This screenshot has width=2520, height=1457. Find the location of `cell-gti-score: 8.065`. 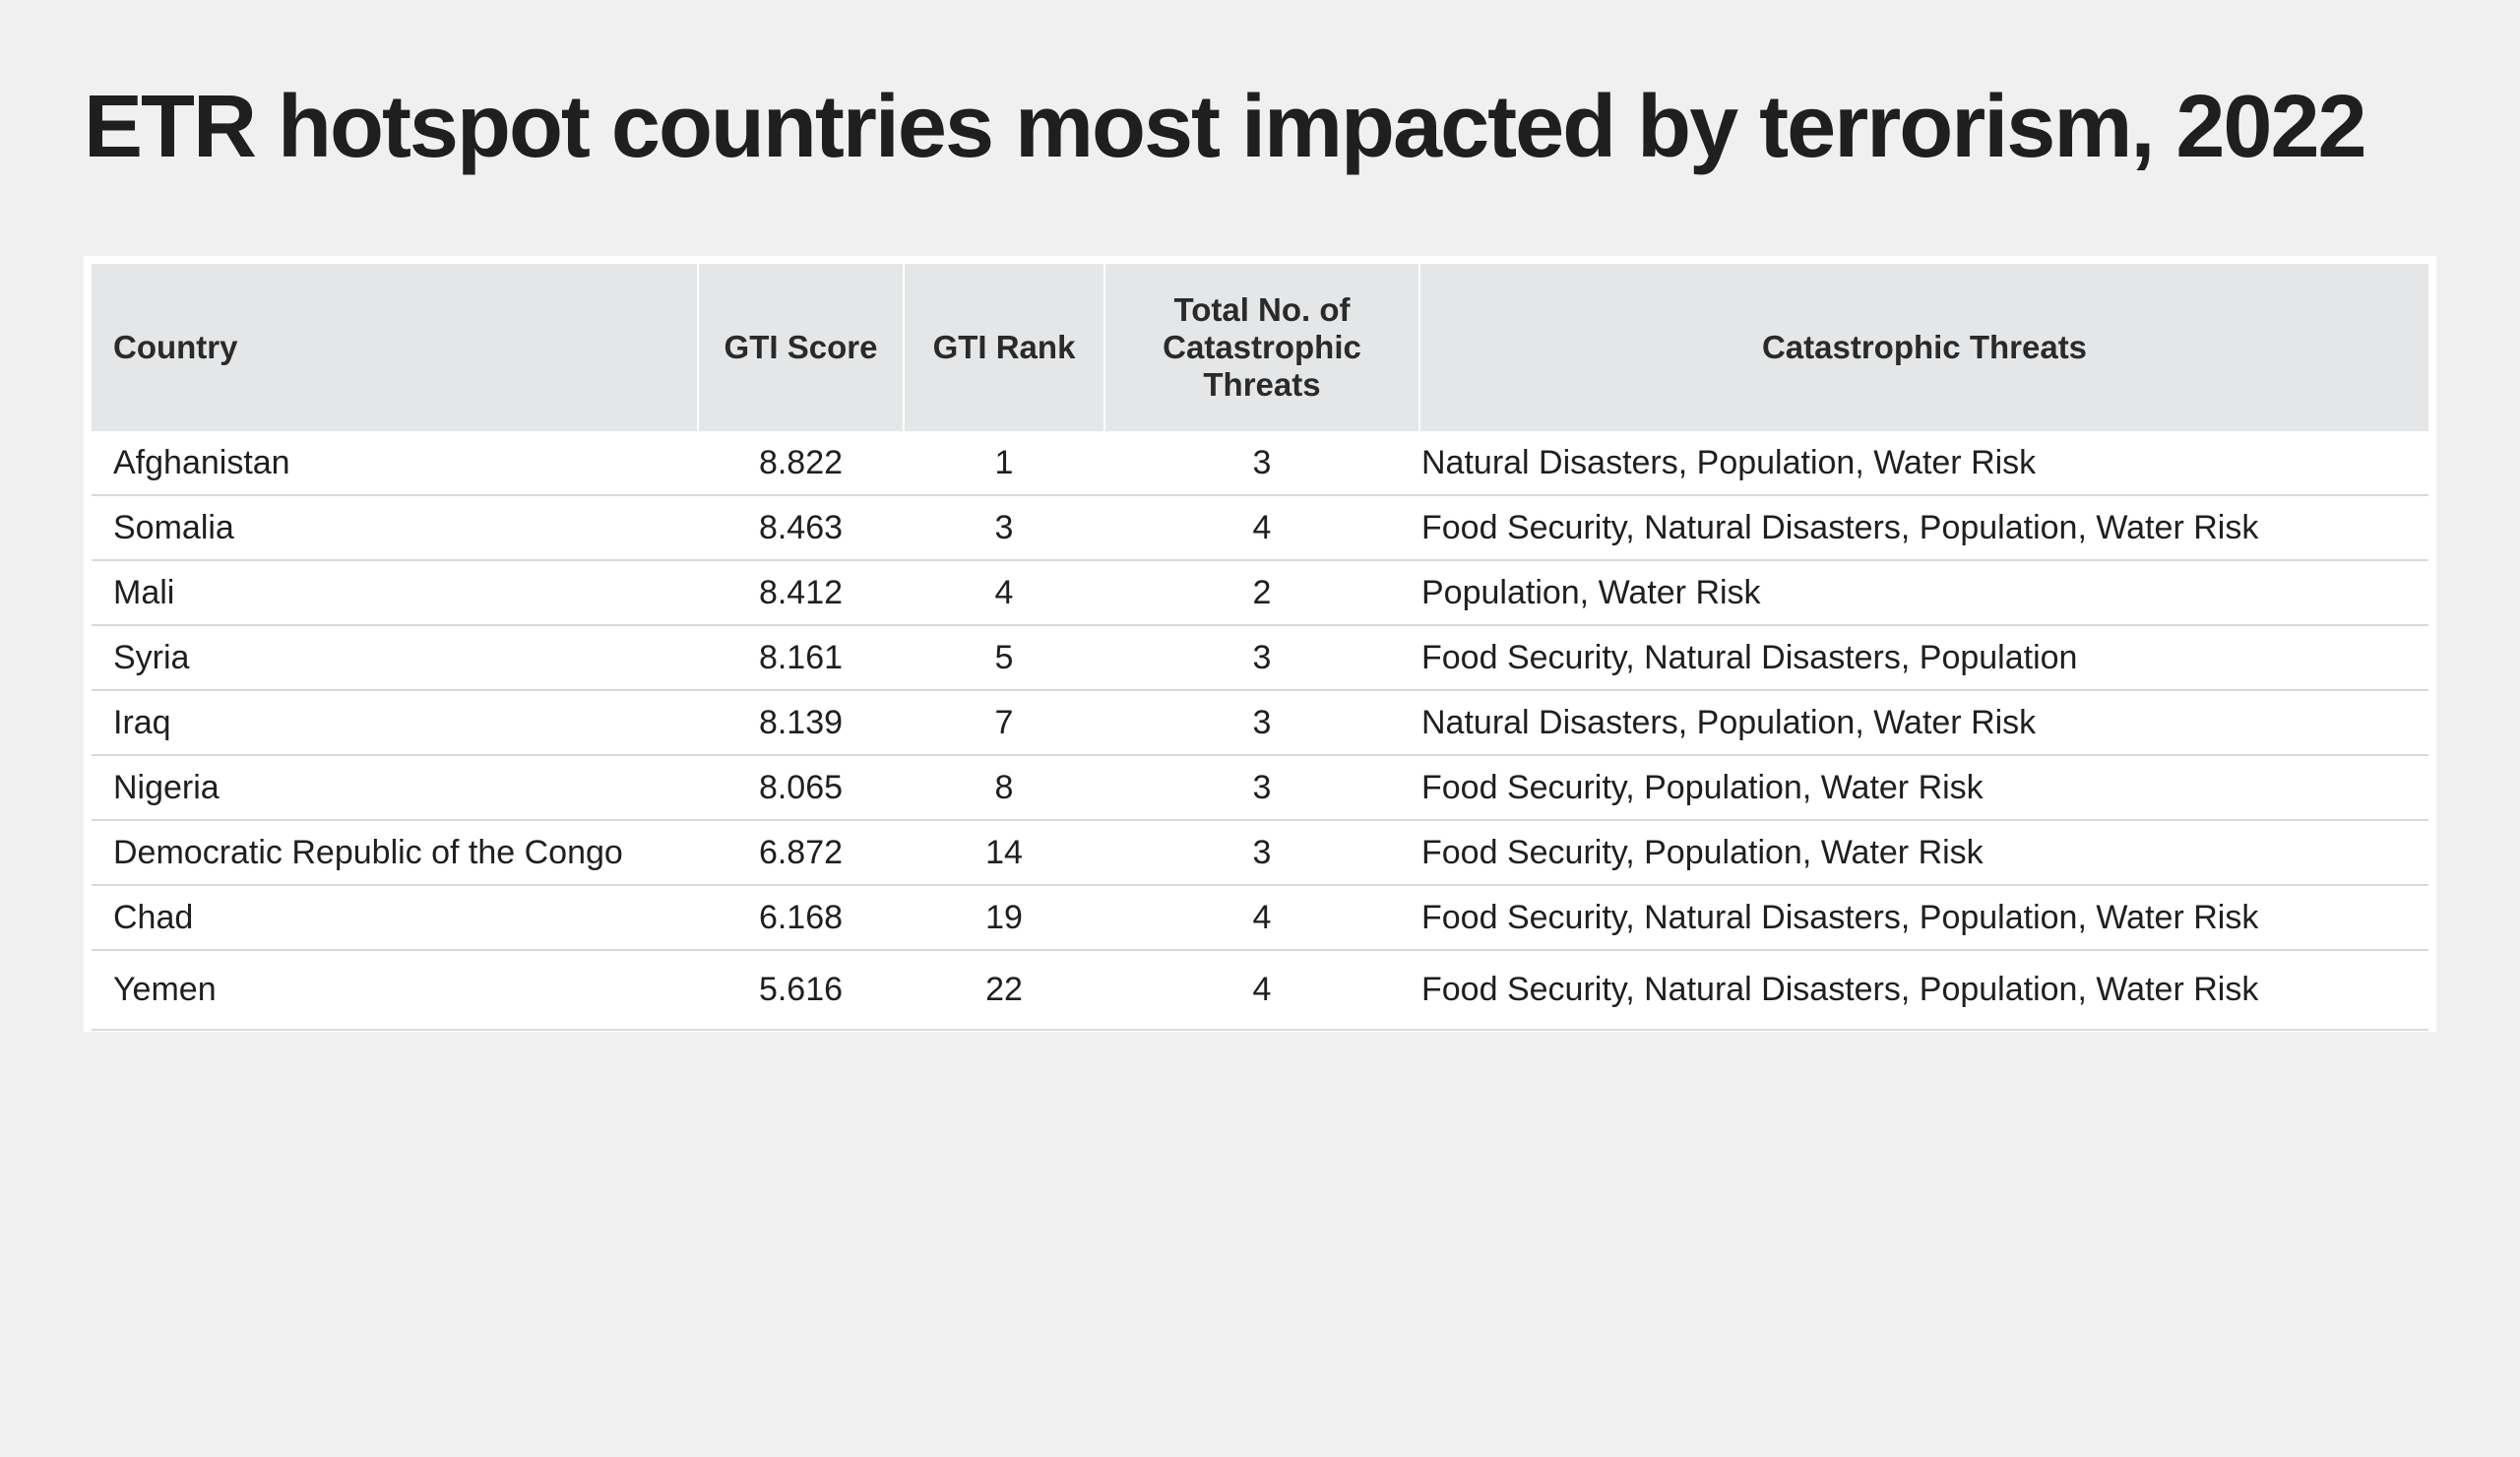

cell-gti-score: 8.065 is located at coordinates (801, 788).